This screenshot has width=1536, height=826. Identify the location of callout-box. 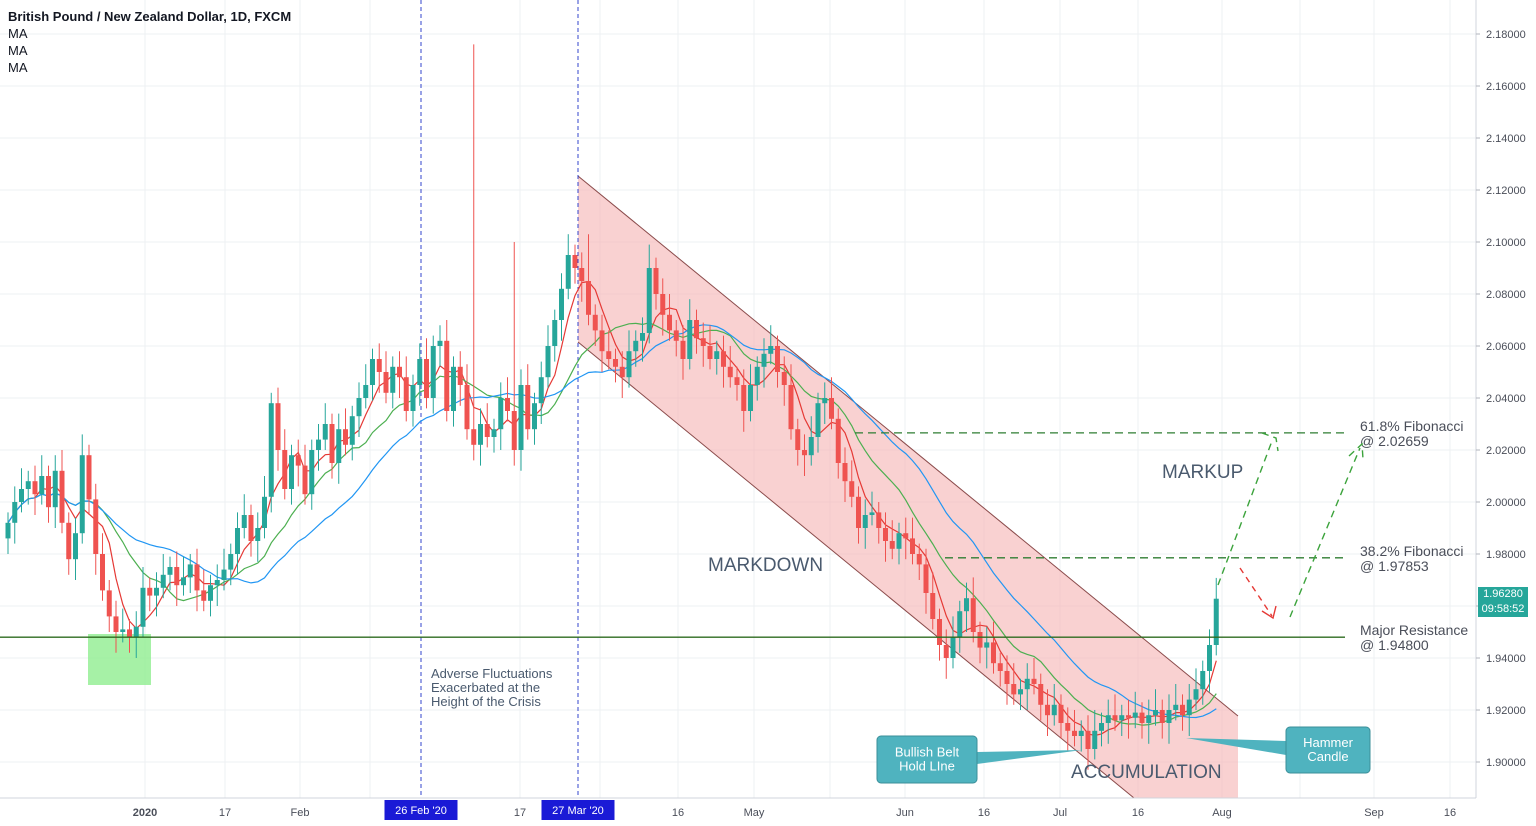
(1328, 750).